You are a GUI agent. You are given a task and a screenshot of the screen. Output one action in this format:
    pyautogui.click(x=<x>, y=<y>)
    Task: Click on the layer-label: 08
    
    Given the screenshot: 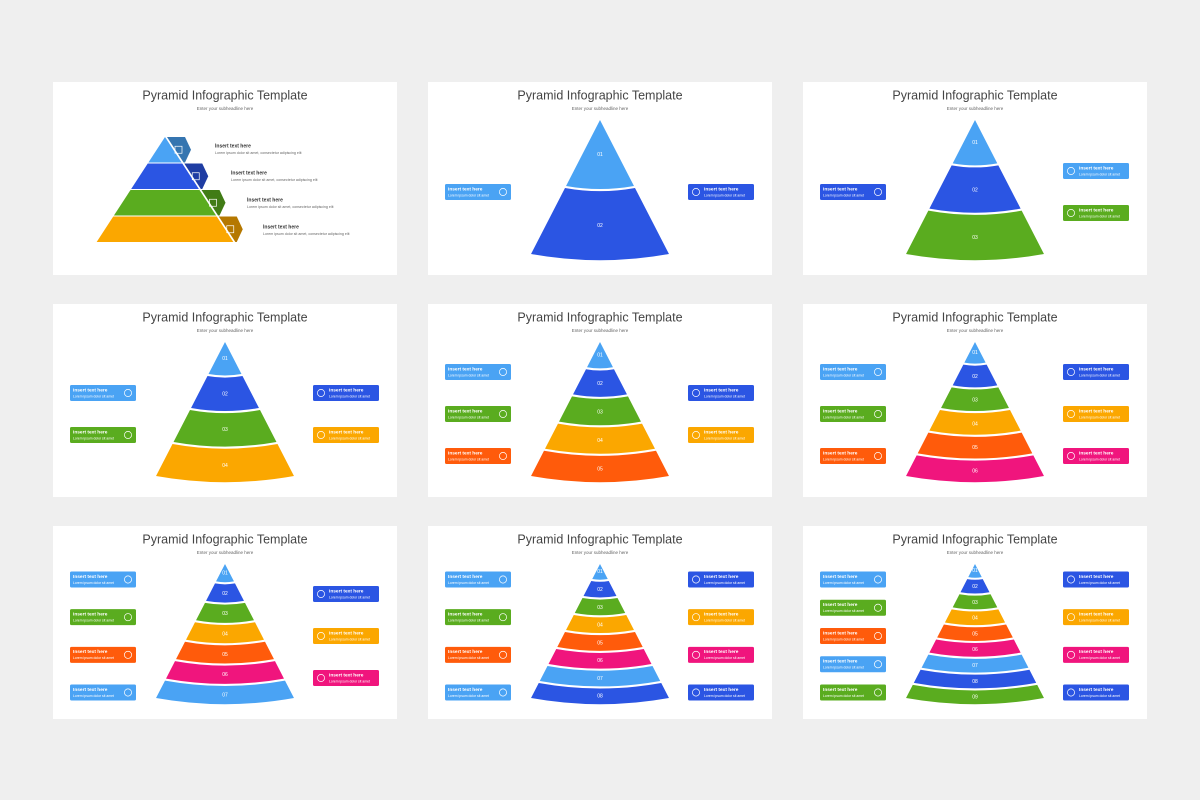 What is the action you would take?
    pyautogui.click(x=975, y=682)
    